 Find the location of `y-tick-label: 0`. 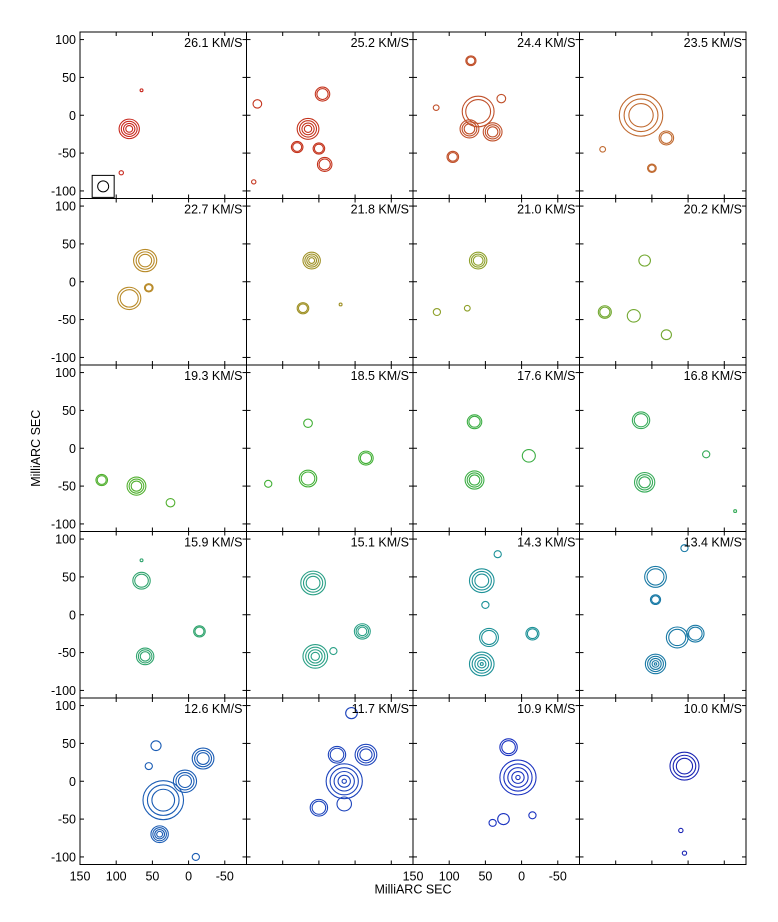

y-tick-label: 0 is located at coordinates (72, 615).